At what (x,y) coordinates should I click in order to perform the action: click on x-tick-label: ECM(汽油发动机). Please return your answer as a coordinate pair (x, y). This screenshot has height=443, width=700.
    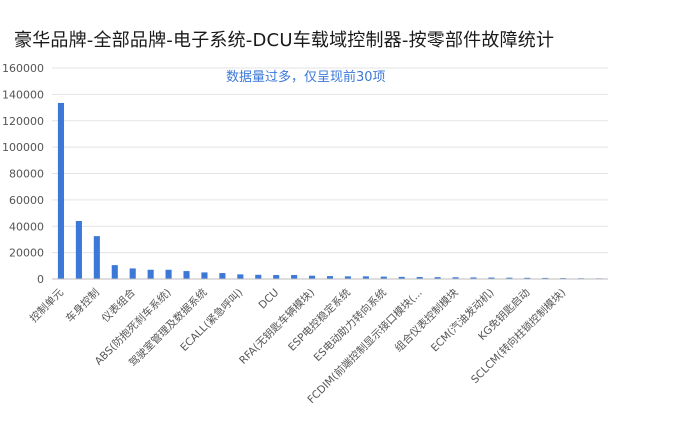
    Looking at the image, I should click on (462, 320).